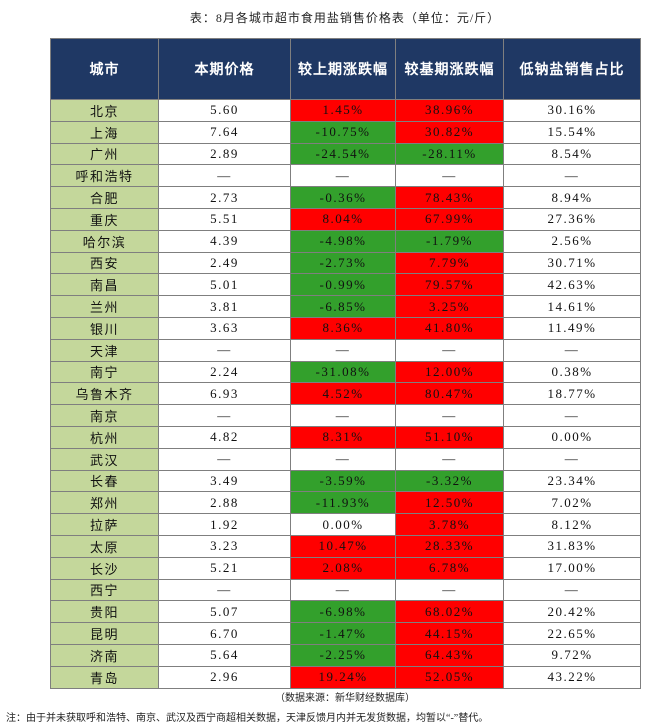 The width and height of the screenshot is (660, 726). I want to click on city-cell: 银川, so click(104, 328).